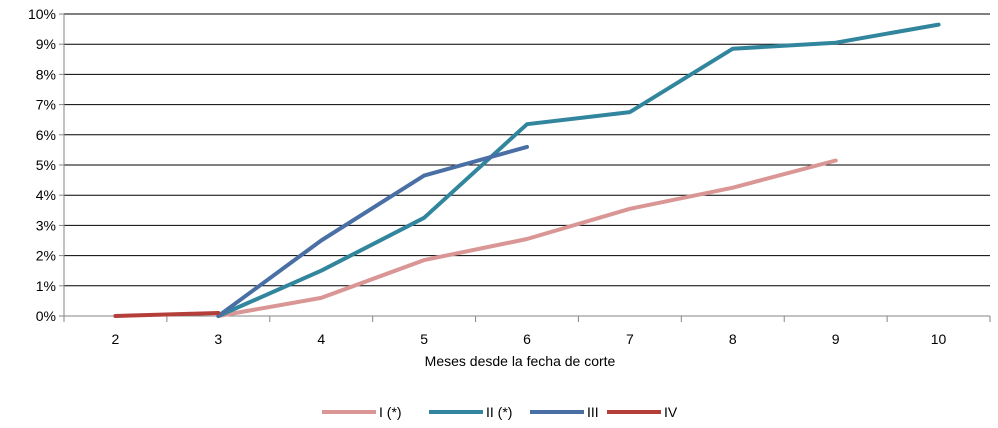 The image size is (998, 428). I want to click on legend-label: II (*), so click(499, 412).